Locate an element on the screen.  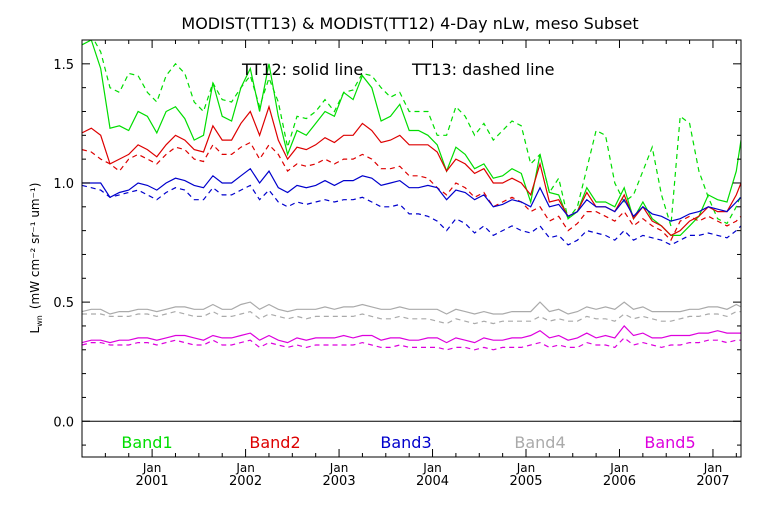
series-band4-solid is located at coordinates (411, 308).